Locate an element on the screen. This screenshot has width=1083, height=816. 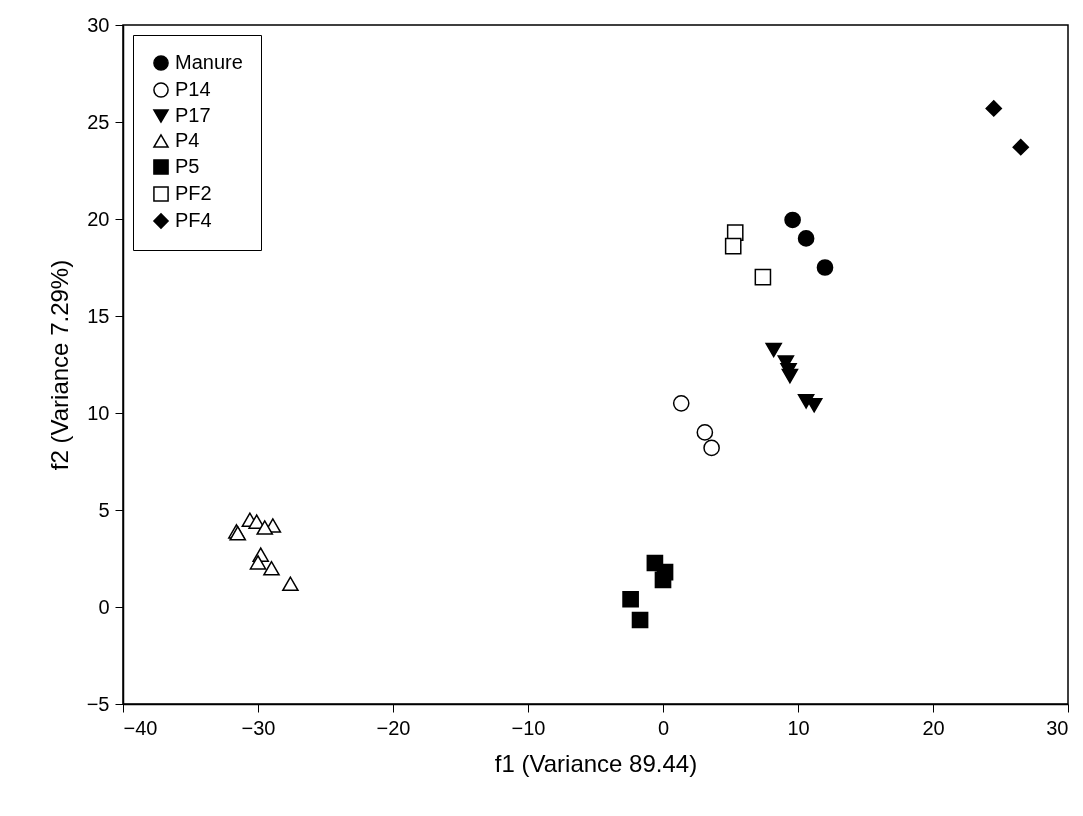
x-tick-label: 20 is located at coordinates (933, 727).